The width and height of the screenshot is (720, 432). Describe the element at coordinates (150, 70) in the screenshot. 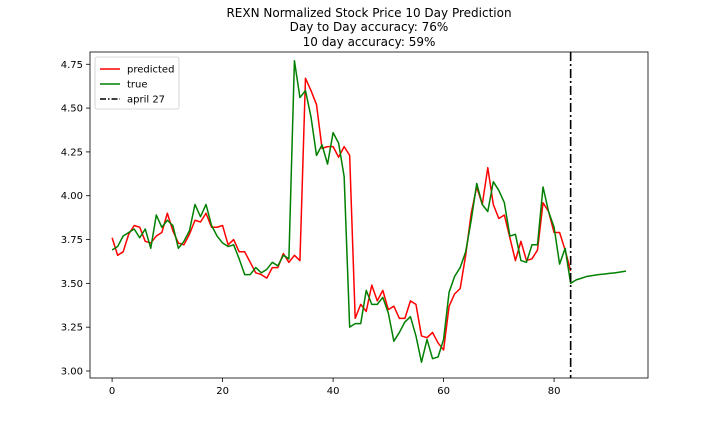

I see `legend-label-predicted: predicted` at that location.